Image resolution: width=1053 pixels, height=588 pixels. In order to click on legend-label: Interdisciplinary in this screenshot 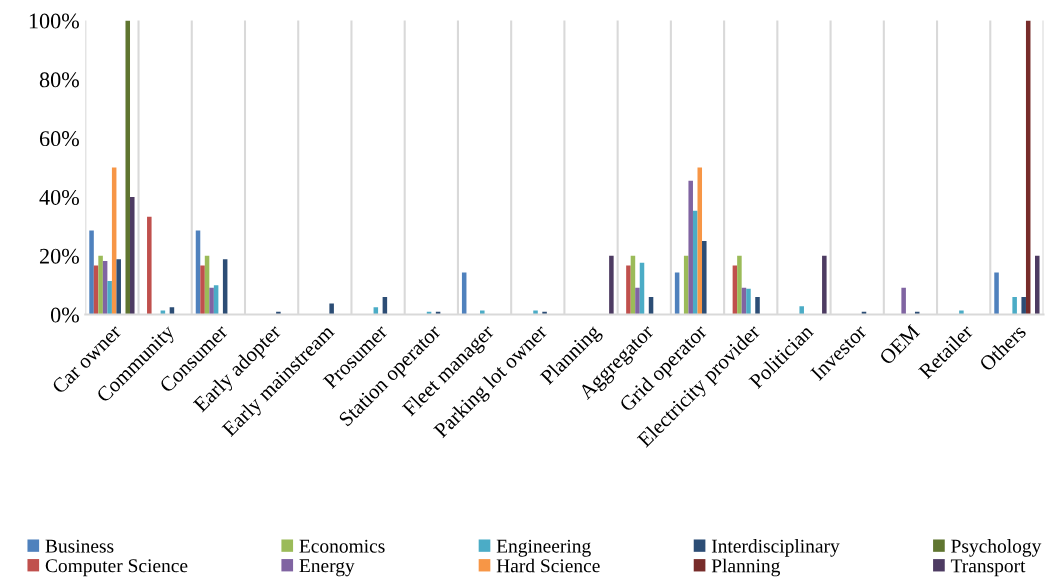, I will do `click(775, 548)`.